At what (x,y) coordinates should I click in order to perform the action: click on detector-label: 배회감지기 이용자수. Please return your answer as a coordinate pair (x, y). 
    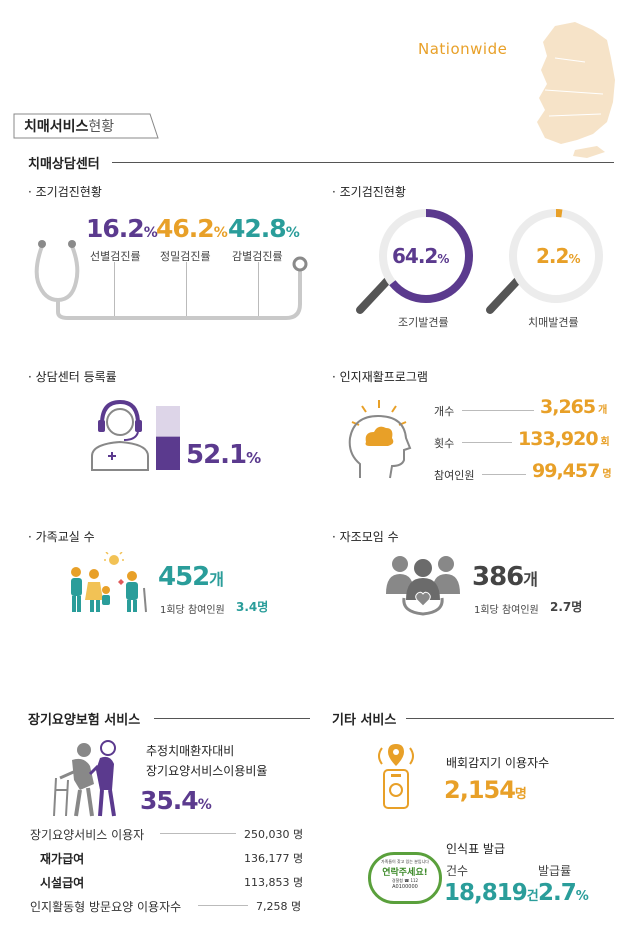
    Looking at the image, I should click on (498, 763).